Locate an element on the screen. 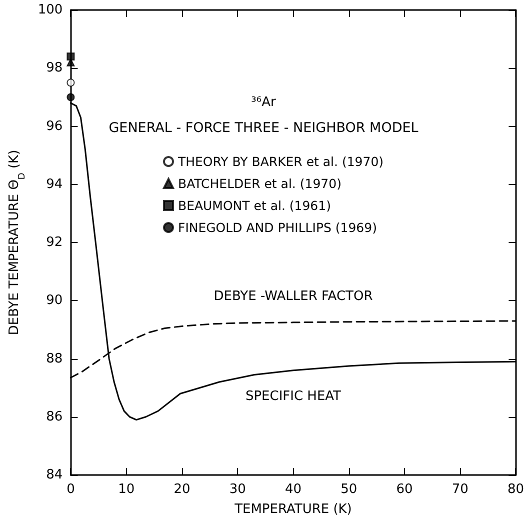 This screenshot has width=527, height=521. legend-label: BATCHELDER et al. (1970) is located at coordinates (260, 183).